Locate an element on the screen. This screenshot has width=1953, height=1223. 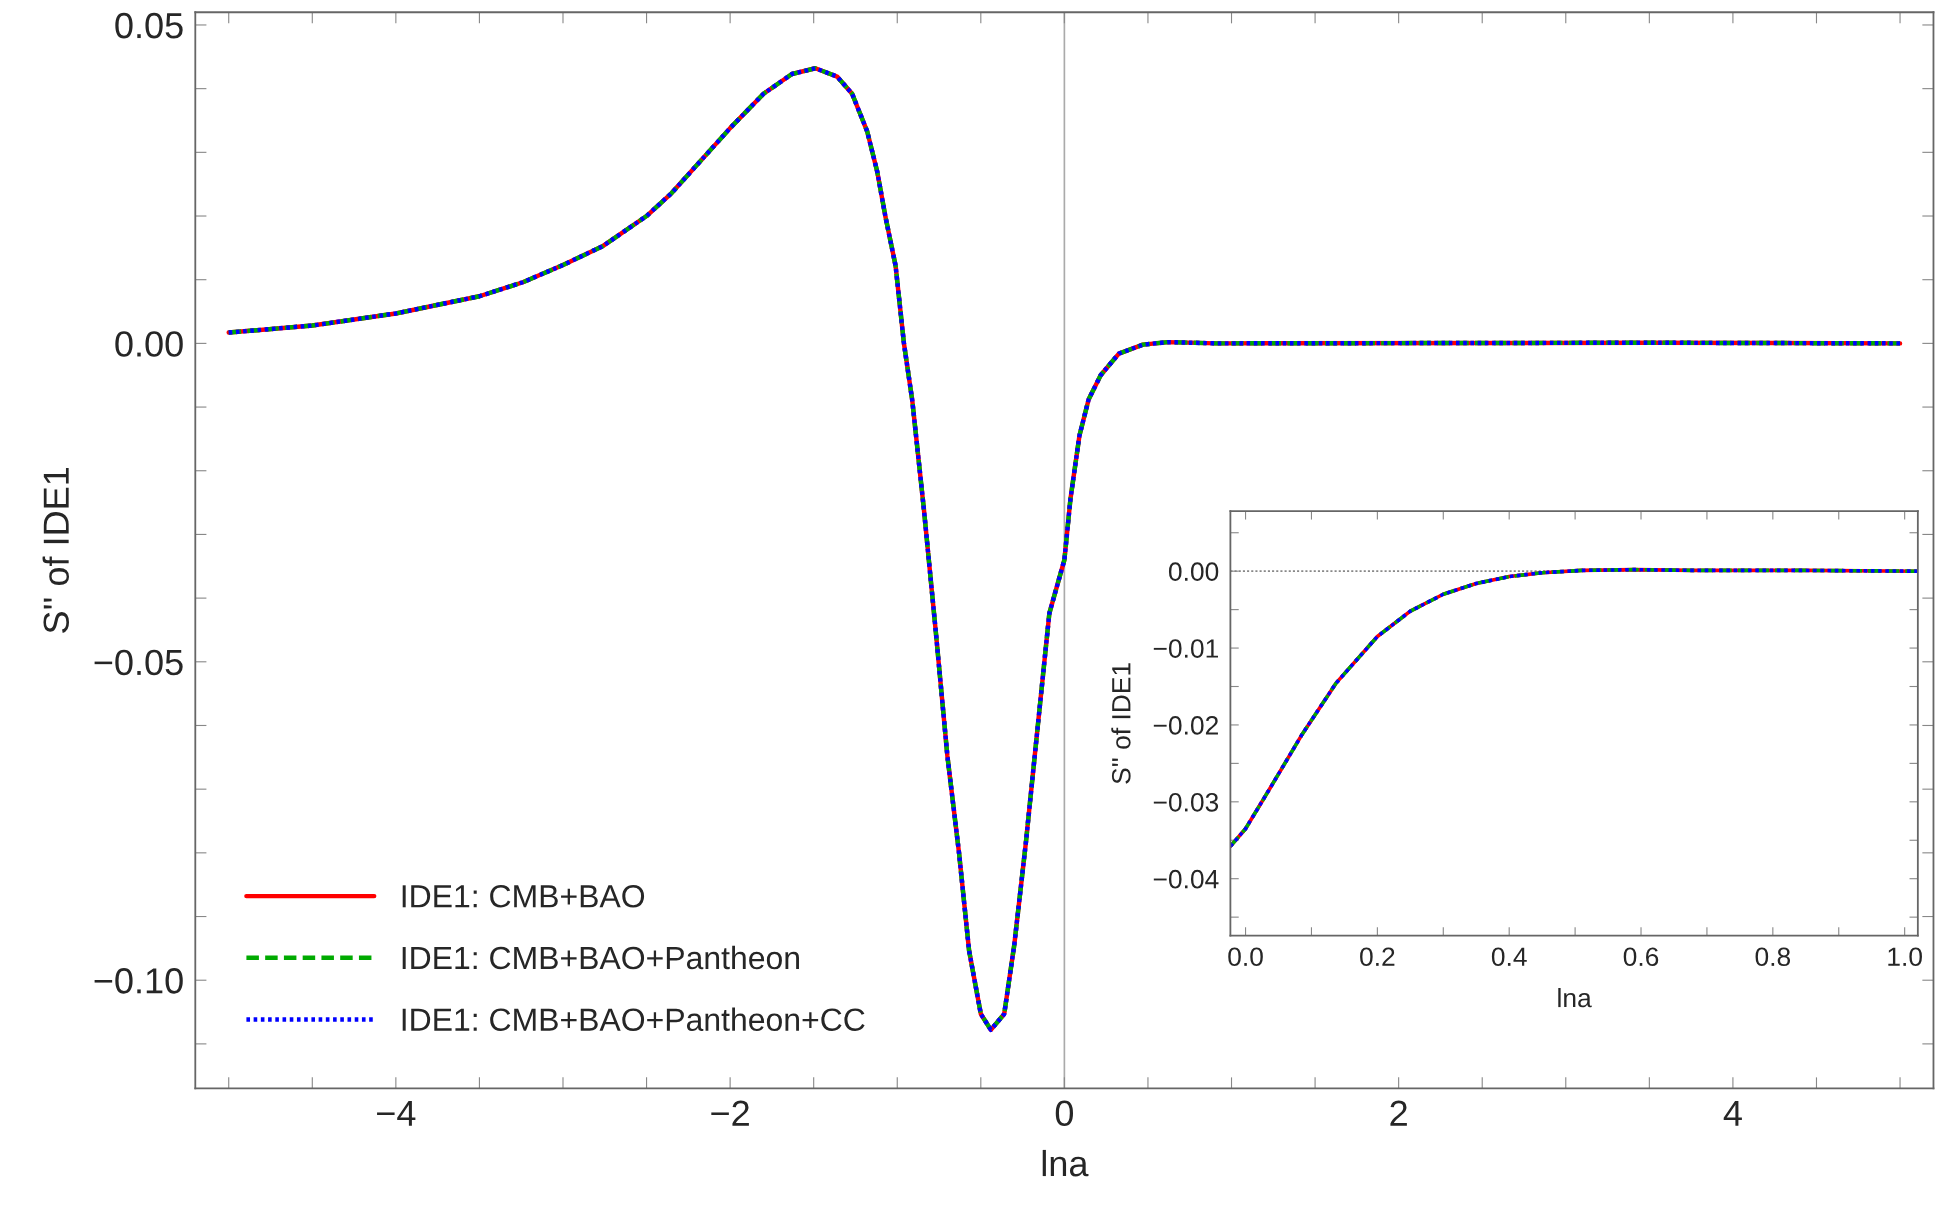
x-tick-label: −2 is located at coordinates (730, 1113).